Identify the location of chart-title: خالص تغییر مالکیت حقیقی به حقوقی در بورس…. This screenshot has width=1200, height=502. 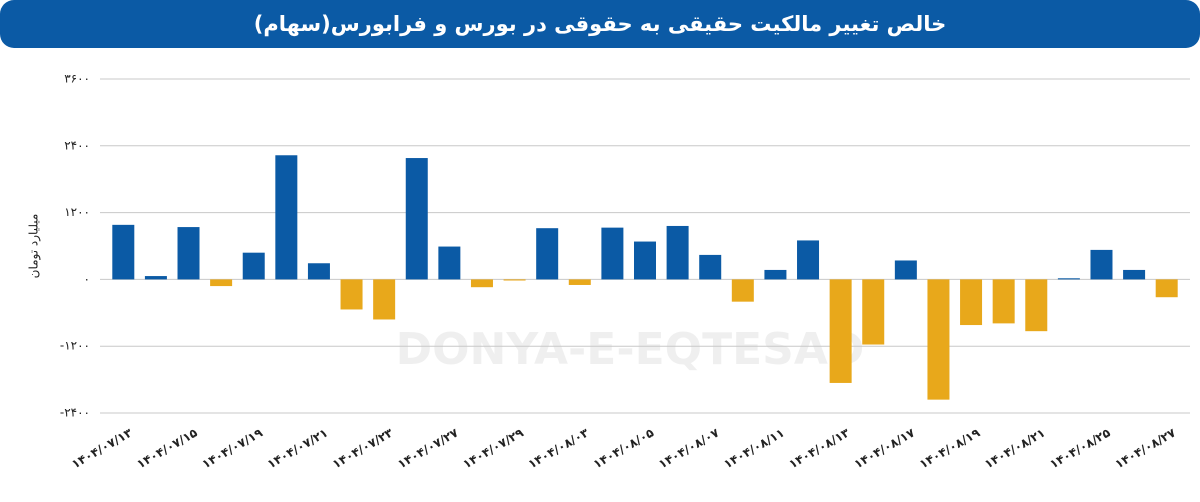
(600, 24).